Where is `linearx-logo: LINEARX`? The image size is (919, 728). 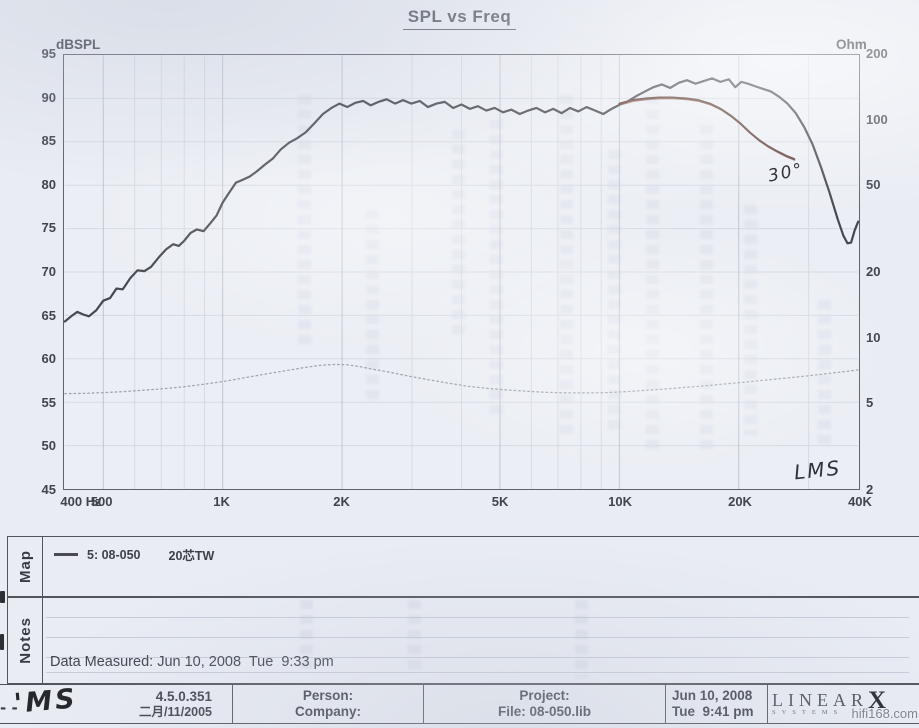 linearx-logo: LINEARX is located at coordinates (829, 700).